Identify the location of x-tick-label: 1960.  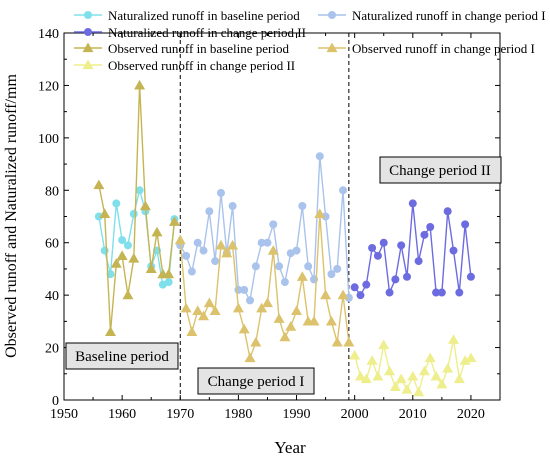
(122, 414).